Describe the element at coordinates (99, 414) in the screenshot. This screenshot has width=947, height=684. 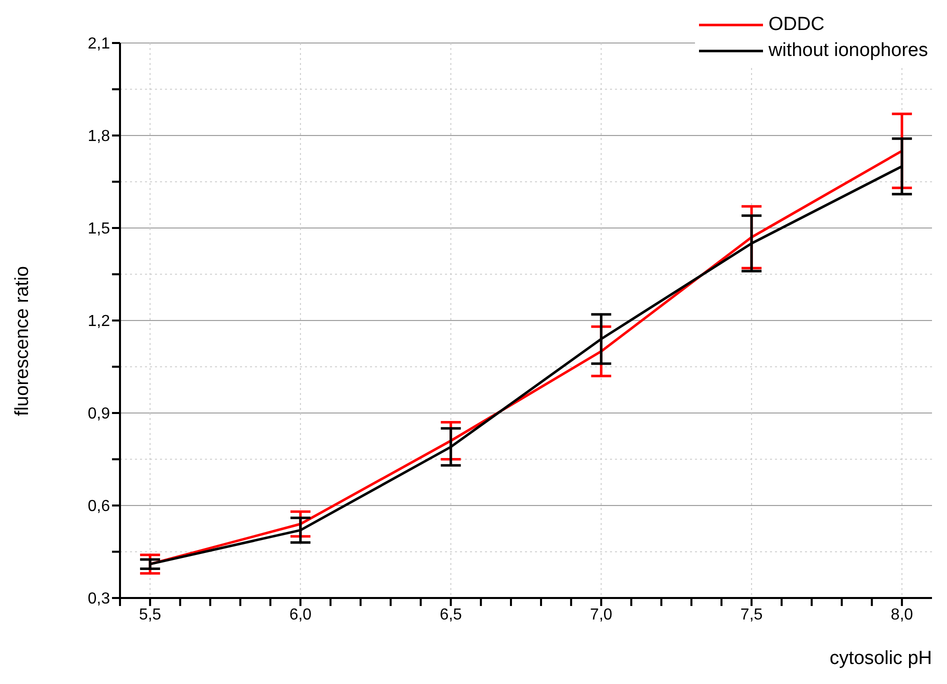
I see `y-tick-label: 0,9` at that location.